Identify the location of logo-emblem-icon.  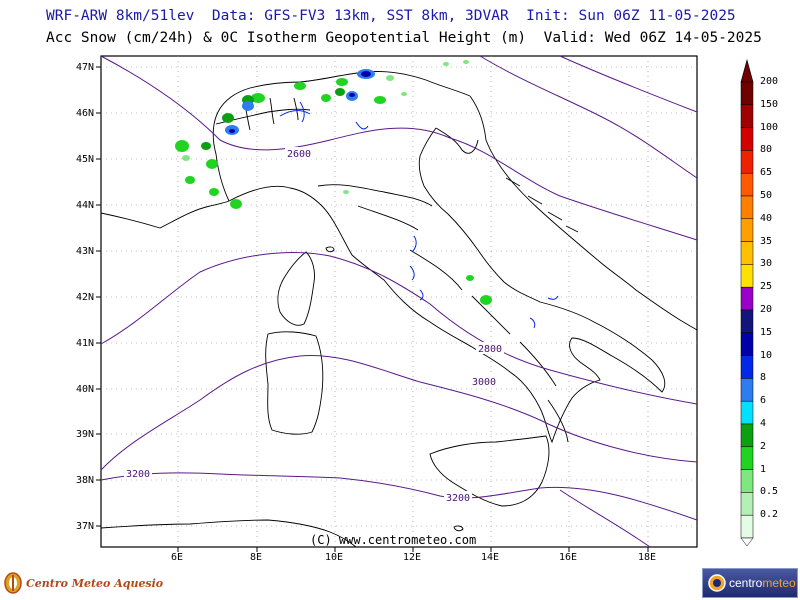
(13, 583).